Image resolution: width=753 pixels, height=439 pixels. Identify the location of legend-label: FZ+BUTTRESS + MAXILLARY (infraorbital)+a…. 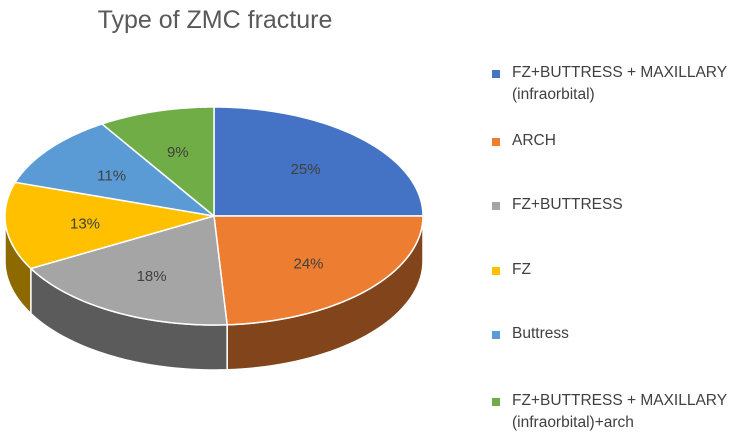
(619, 412).